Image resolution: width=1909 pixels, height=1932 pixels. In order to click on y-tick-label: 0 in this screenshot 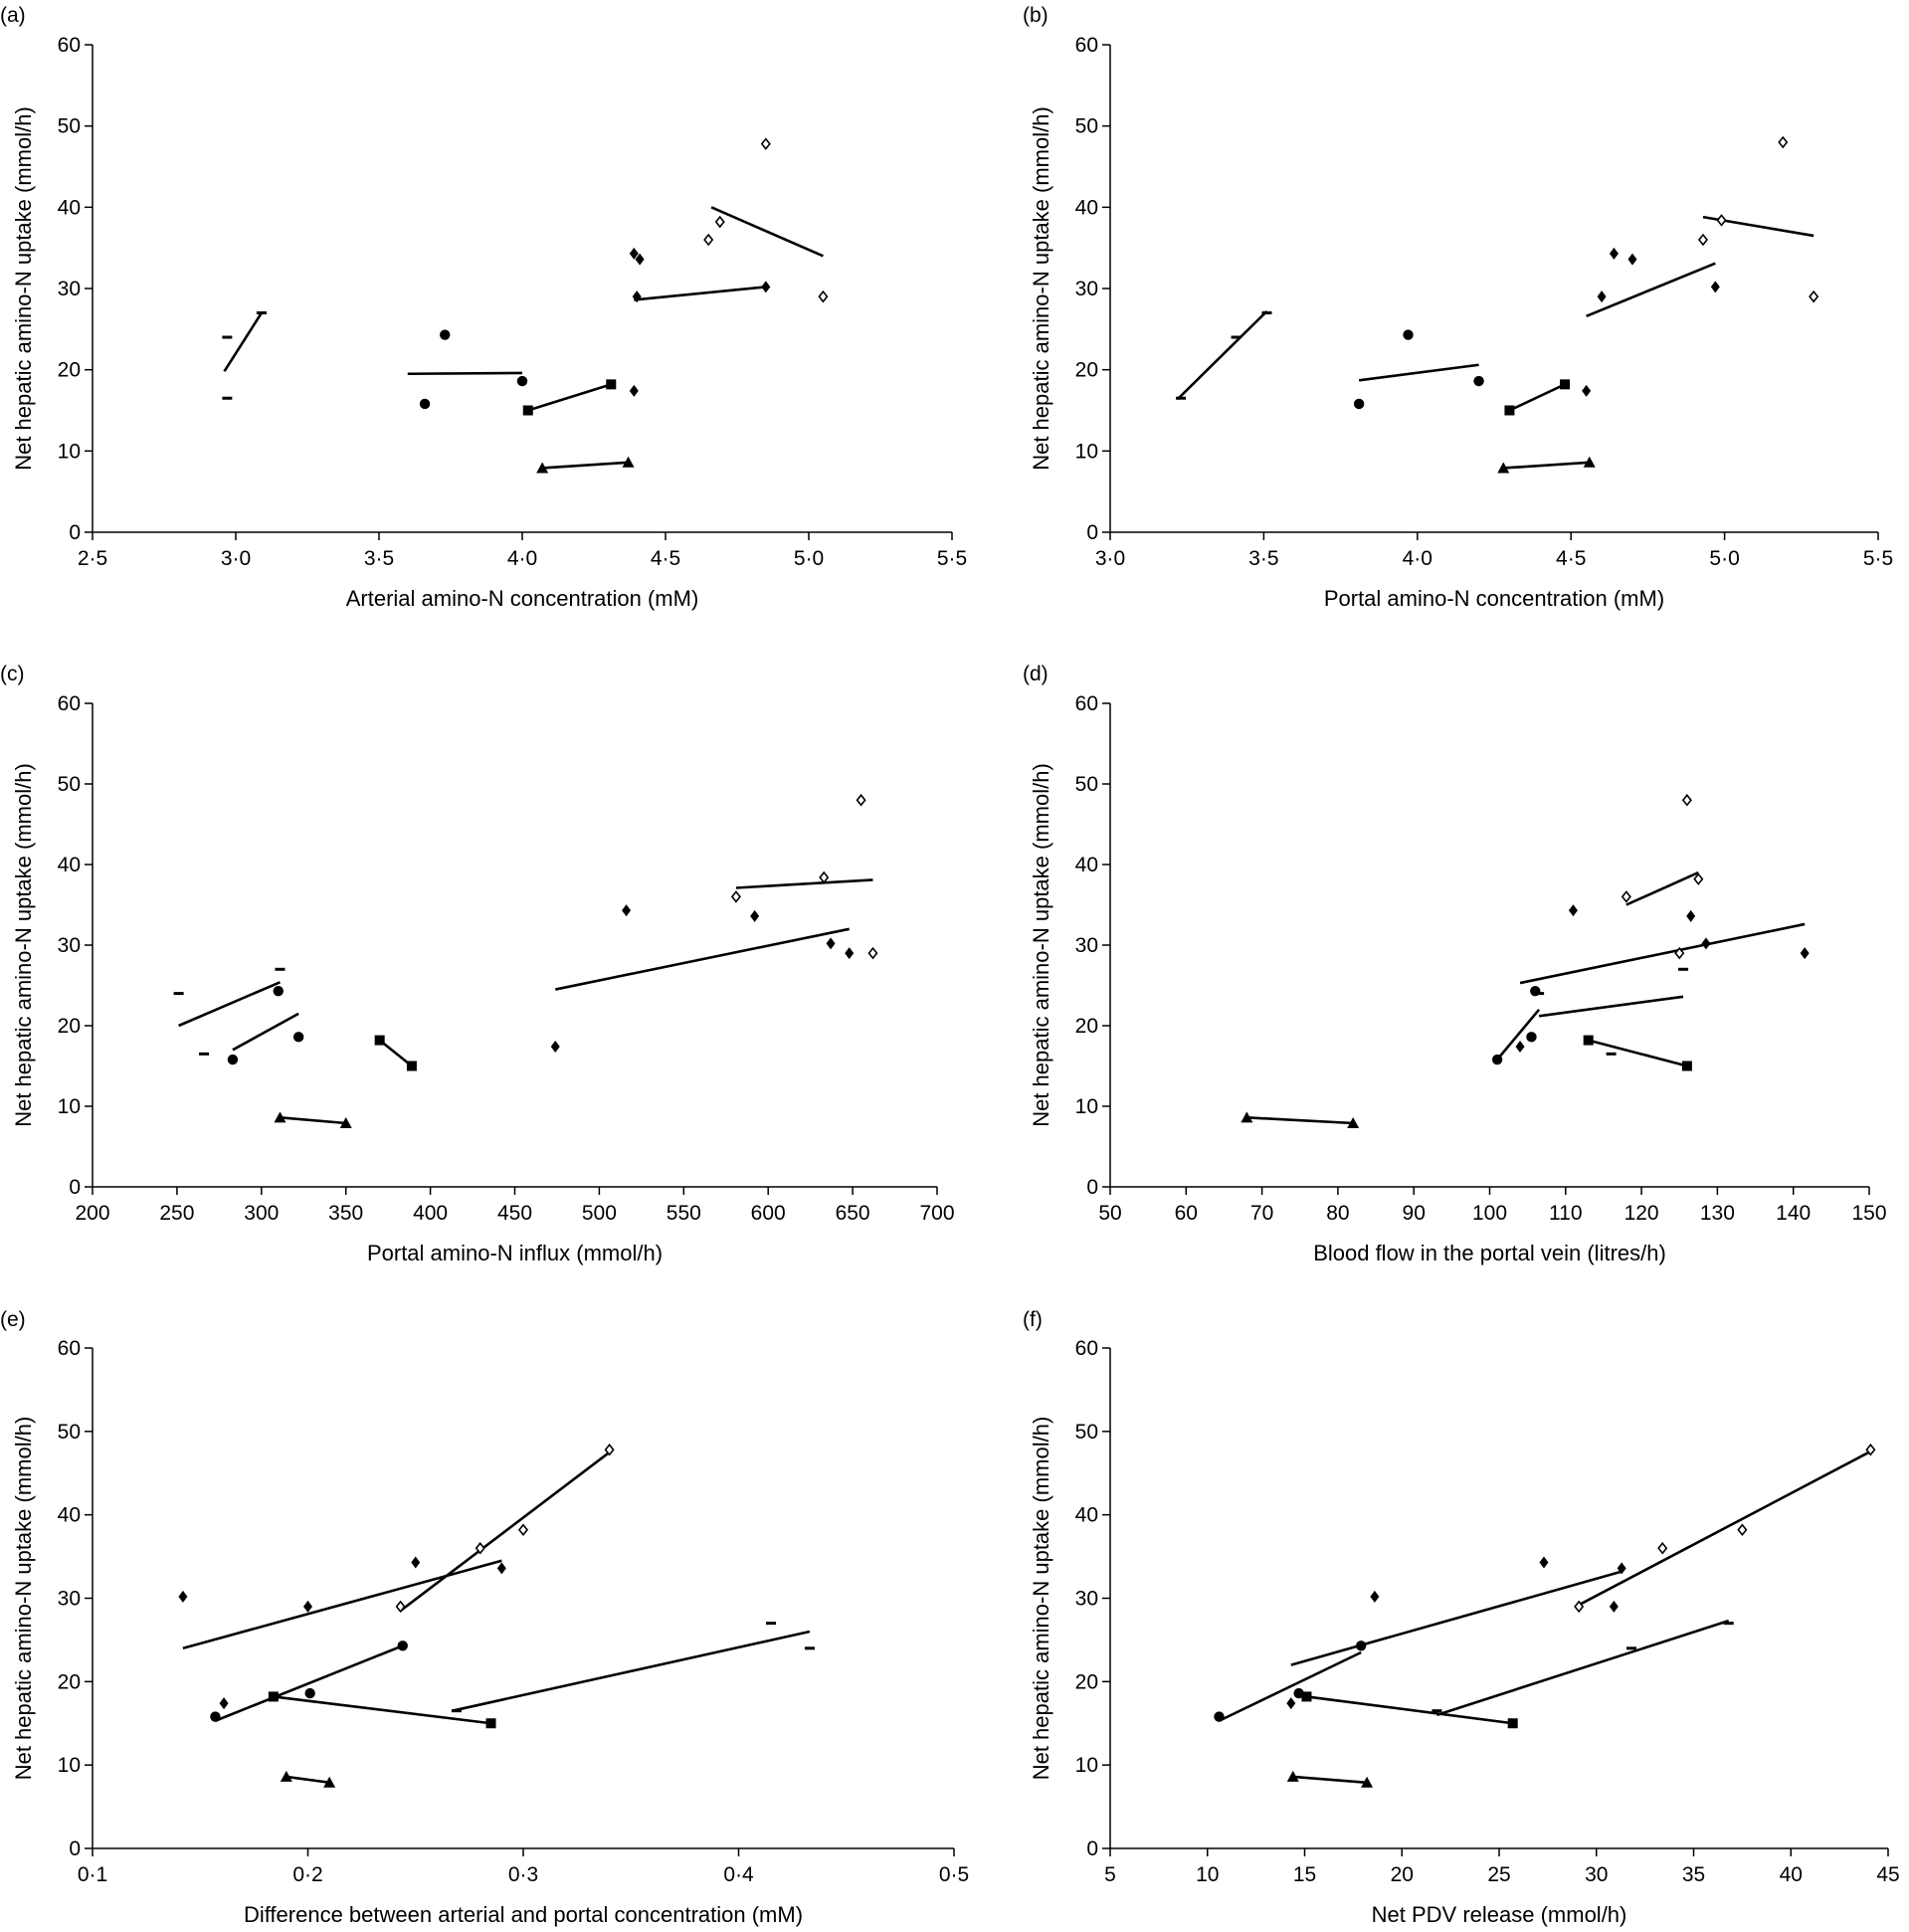, I will do `click(1092, 532)`.